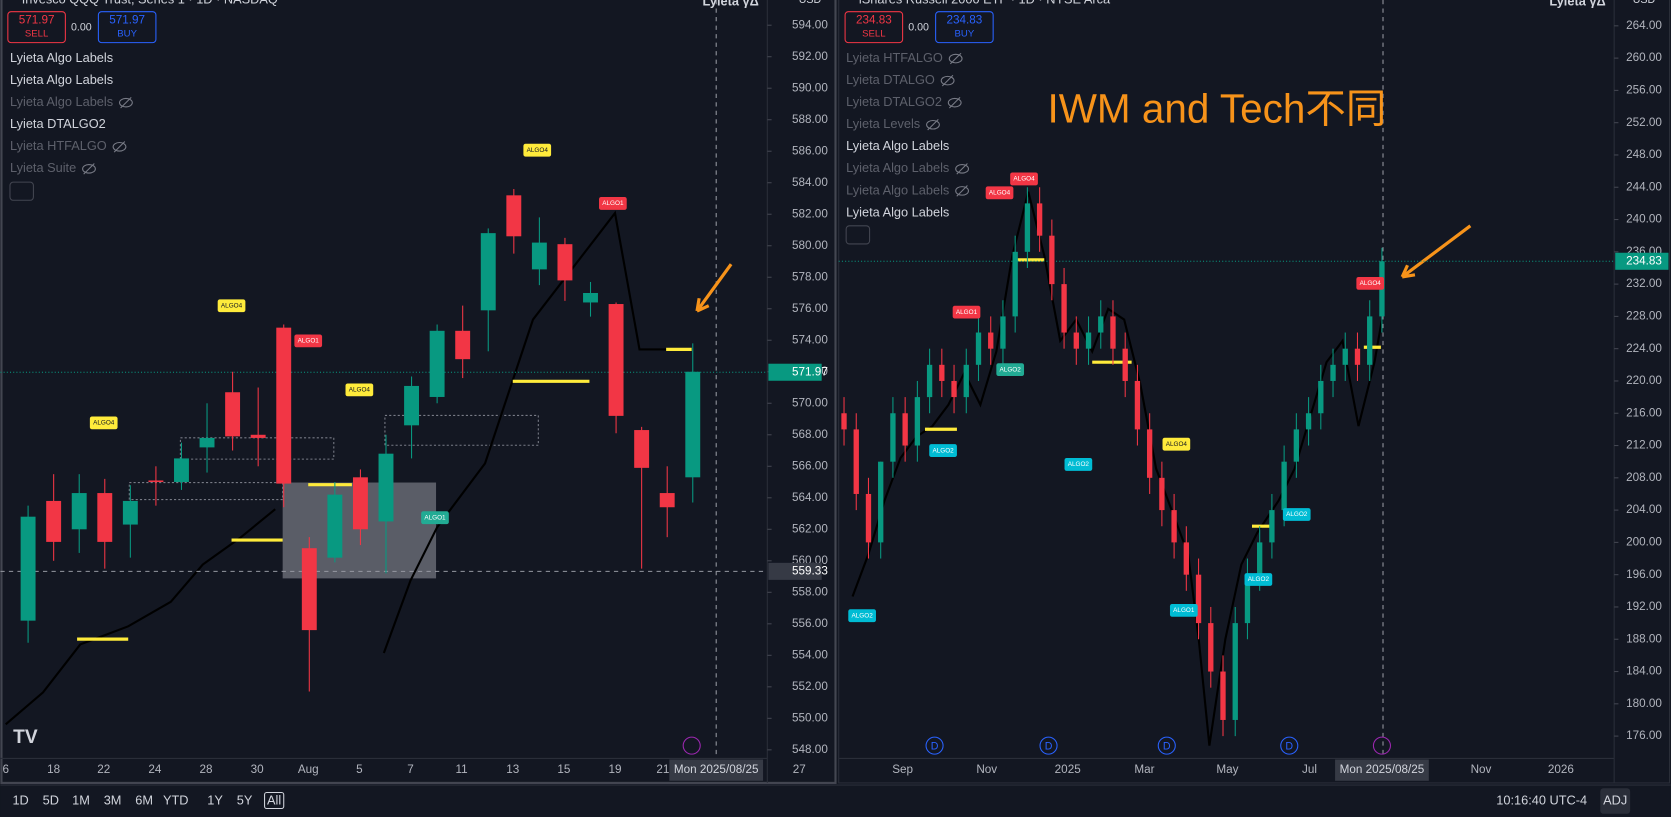 This screenshot has width=1671, height=817. Describe the element at coordinates (51, 799) in the screenshot. I see `range-button: 5D` at that location.